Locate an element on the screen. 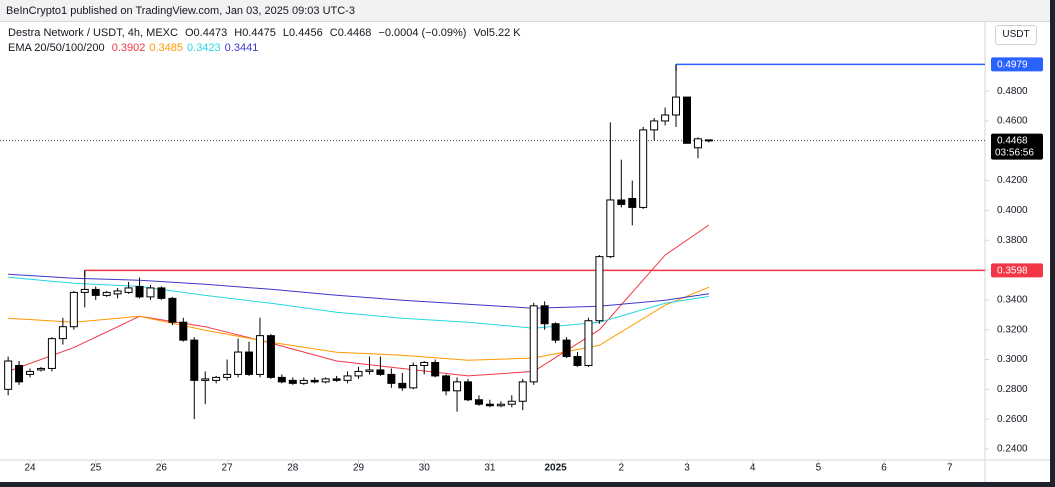  y-tick-label: 0.4000 is located at coordinates (1012, 210).